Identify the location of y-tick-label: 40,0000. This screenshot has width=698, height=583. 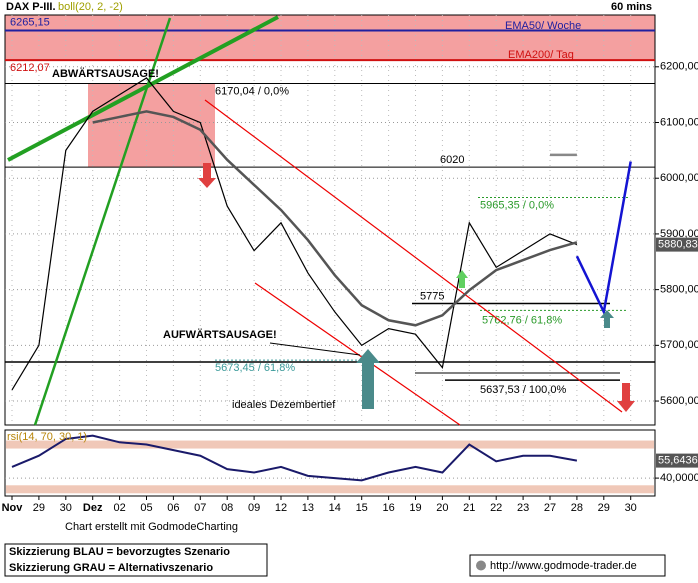
(679, 478).